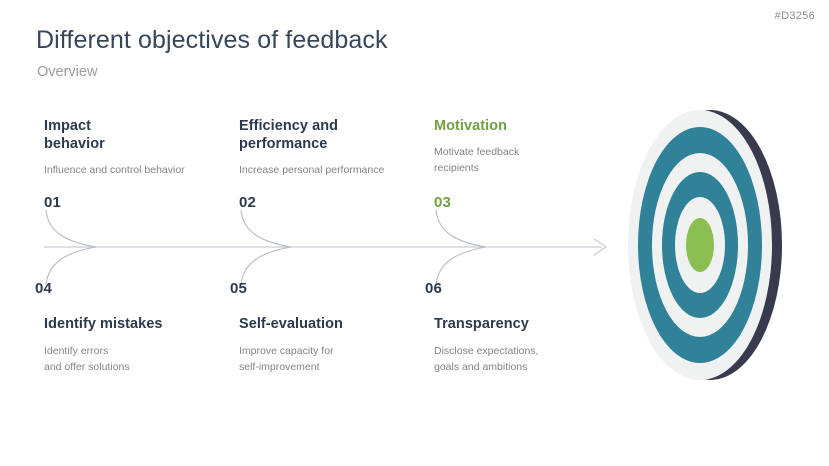  I want to click on step-02-description: Increase personal performance, so click(312, 170).